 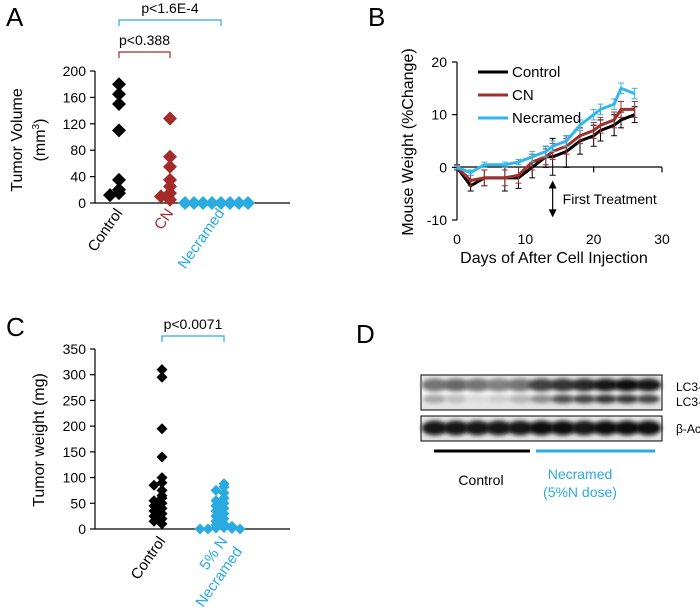 What do you see at coordinates (437, 220) in the screenshot?
I see `y-tick-label: -10` at bounding box center [437, 220].